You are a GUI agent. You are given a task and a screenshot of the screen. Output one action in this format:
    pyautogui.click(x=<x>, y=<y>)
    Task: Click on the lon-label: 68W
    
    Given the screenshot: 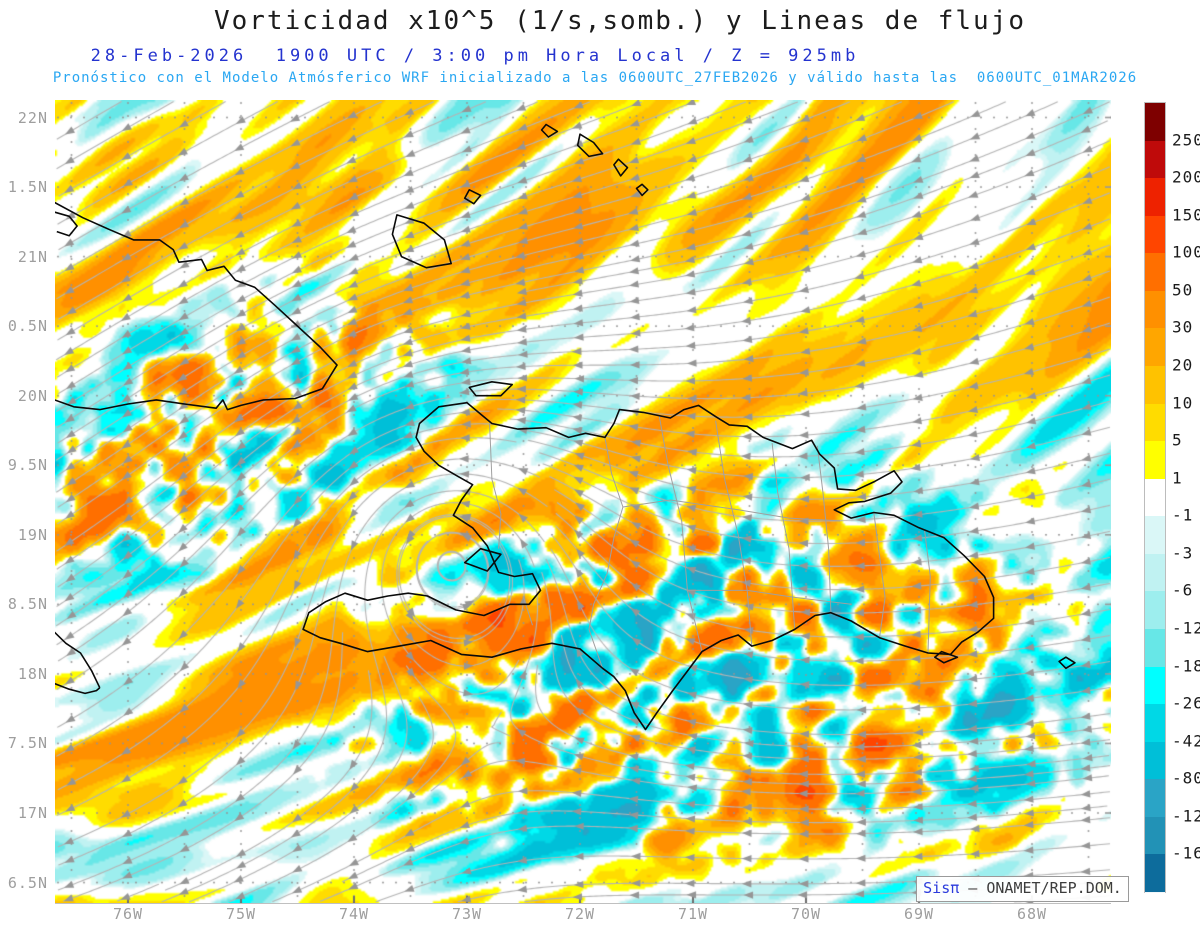 What is the action you would take?
    pyautogui.click(x=1032, y=914)
    